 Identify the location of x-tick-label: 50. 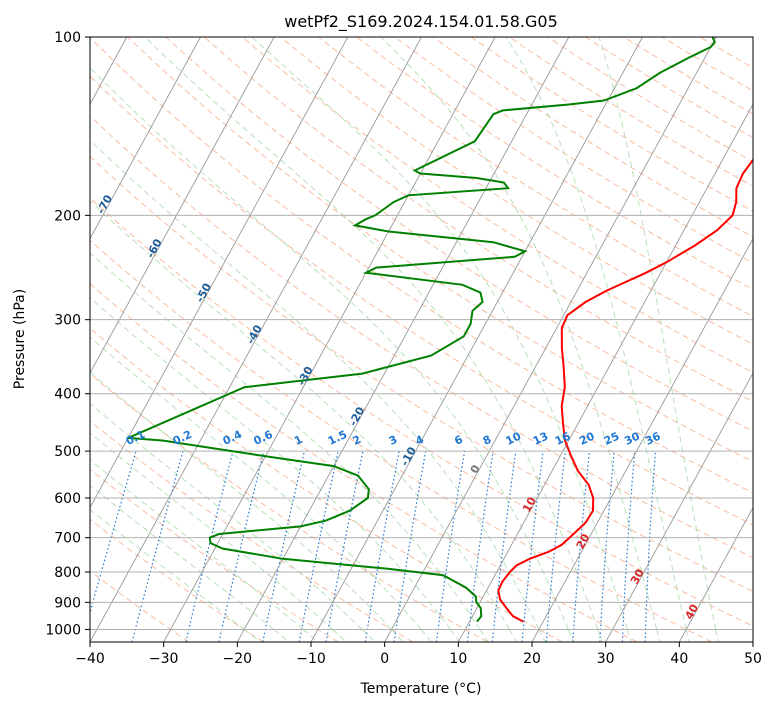
(753, 659).